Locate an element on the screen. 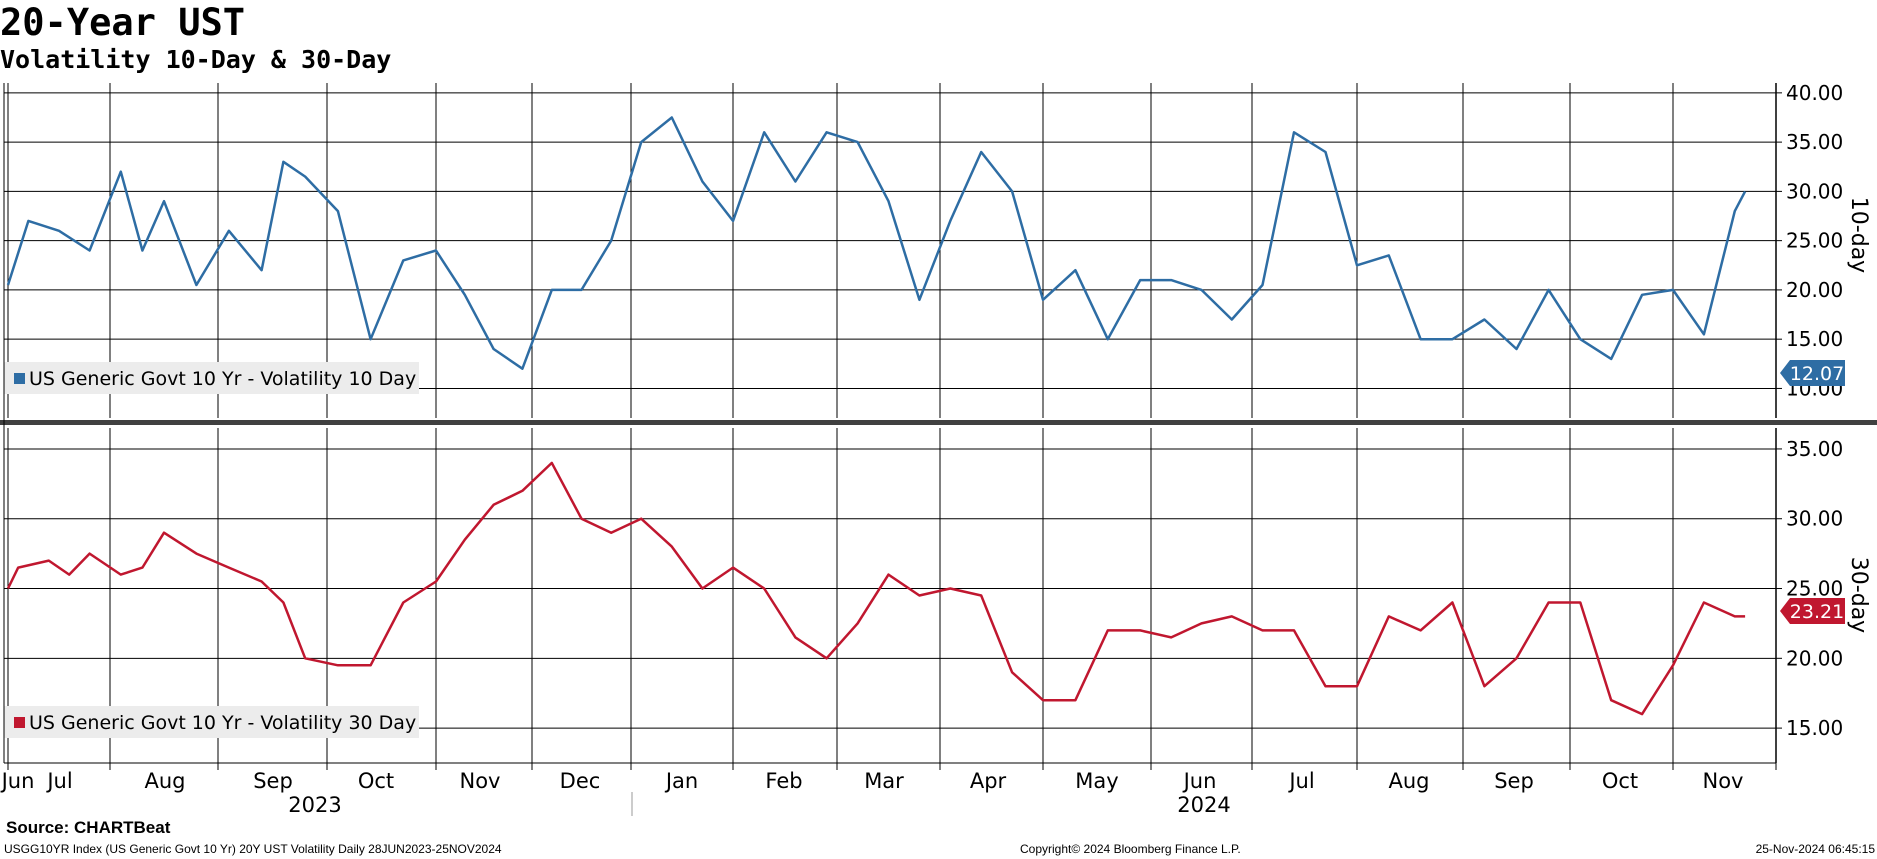 The width and height of the screenshot is (1877, 859). footer-copyright: Copyright© 2024 Bloomberg Finance L.P. is located at coordinates (1130, 849).